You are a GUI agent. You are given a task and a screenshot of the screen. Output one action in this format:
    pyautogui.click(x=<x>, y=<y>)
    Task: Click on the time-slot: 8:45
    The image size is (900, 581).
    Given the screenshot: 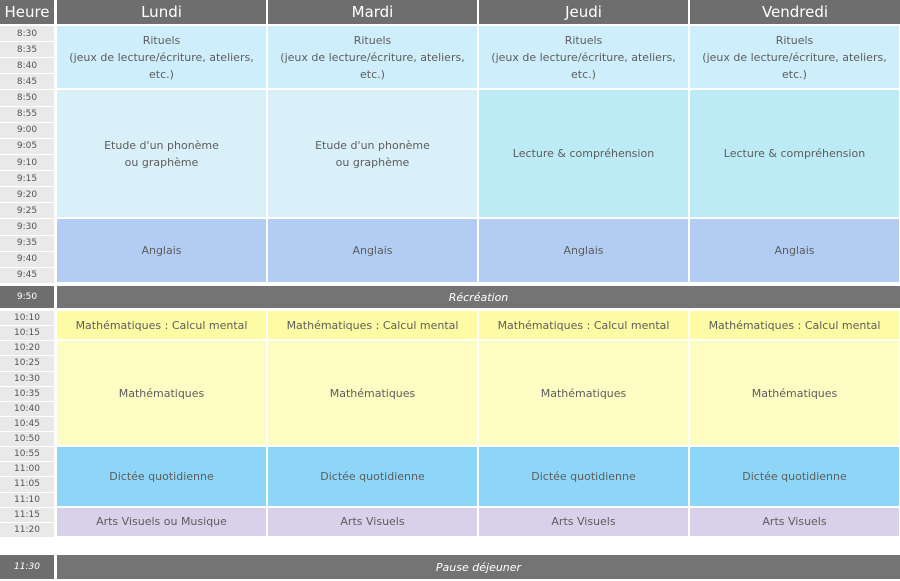 What is the action you would take?
    pyautogui.click(x=27, y=82)
    